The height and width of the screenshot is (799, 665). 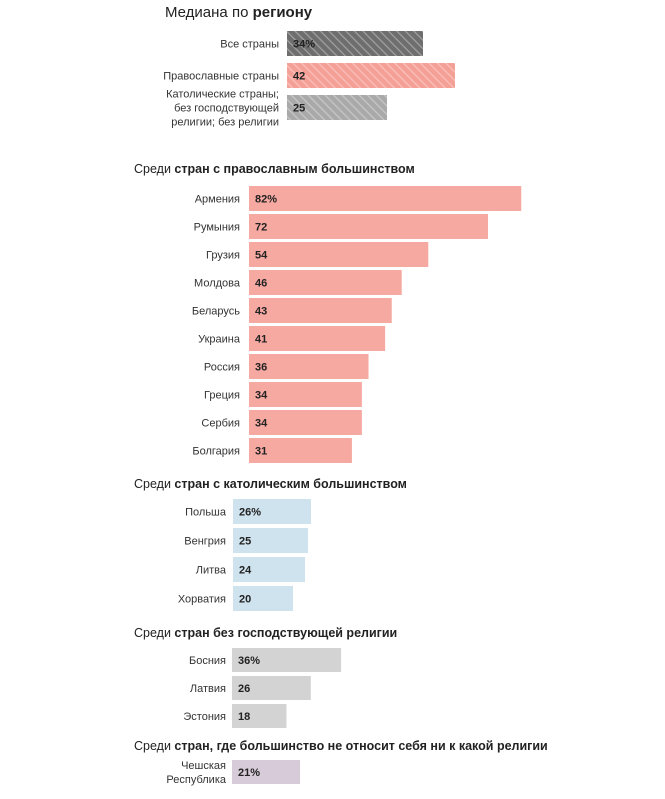 What do you see at coordinates (244, 689) in the screenshot?
I see `value-label-no_dominant-1: 26` at bounding box center [244, 689].